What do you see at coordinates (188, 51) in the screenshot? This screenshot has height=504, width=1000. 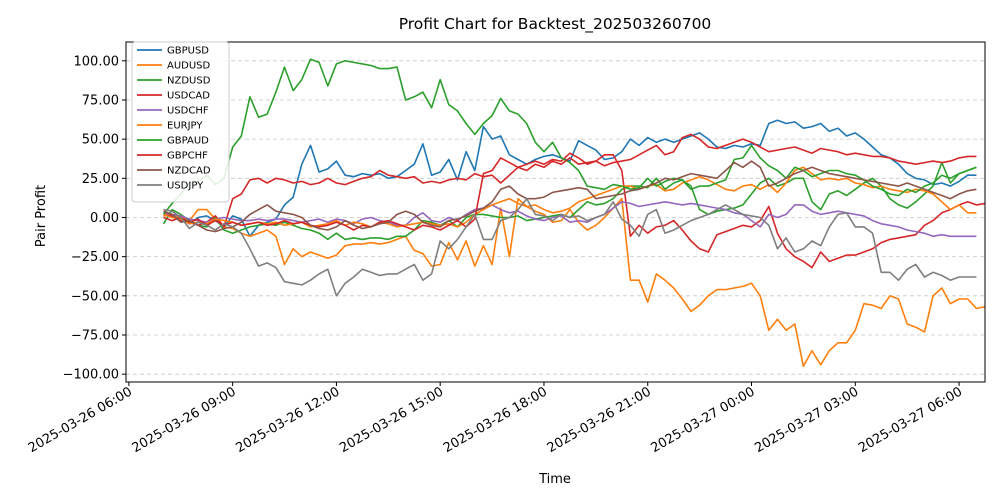 I see `legend-label: GBPUSD` at bounding box center [188, 51].